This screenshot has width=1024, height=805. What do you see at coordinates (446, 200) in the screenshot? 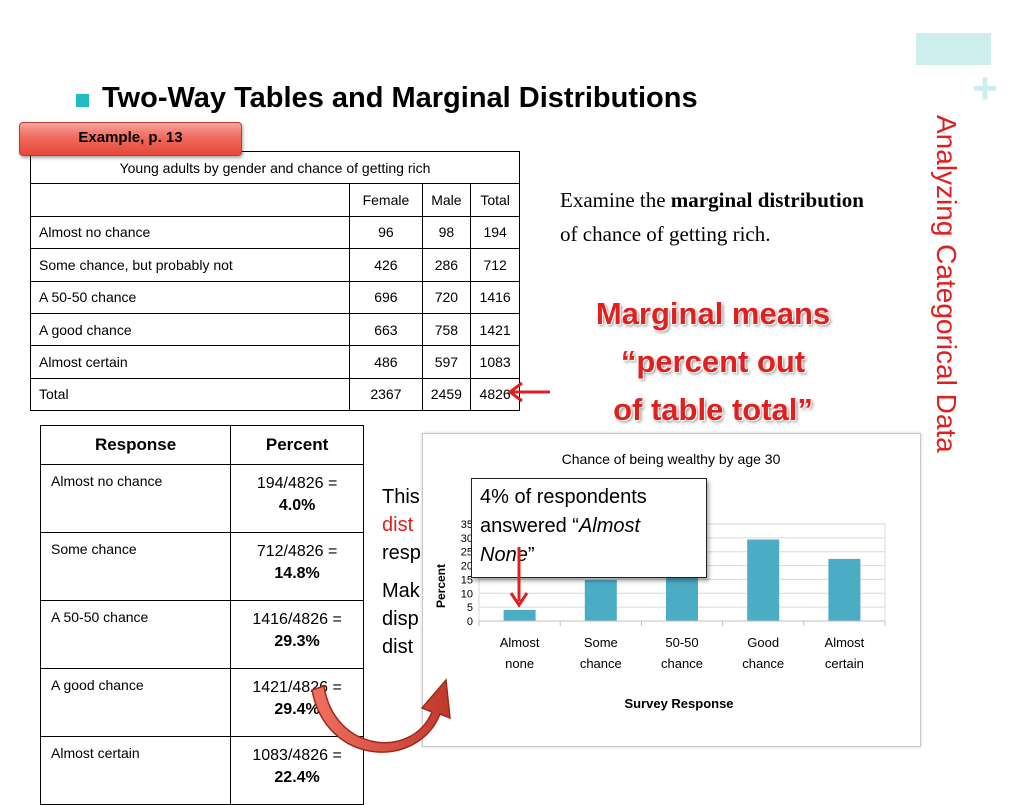
I see `column-header: Male` at bounding box center [446, 200].